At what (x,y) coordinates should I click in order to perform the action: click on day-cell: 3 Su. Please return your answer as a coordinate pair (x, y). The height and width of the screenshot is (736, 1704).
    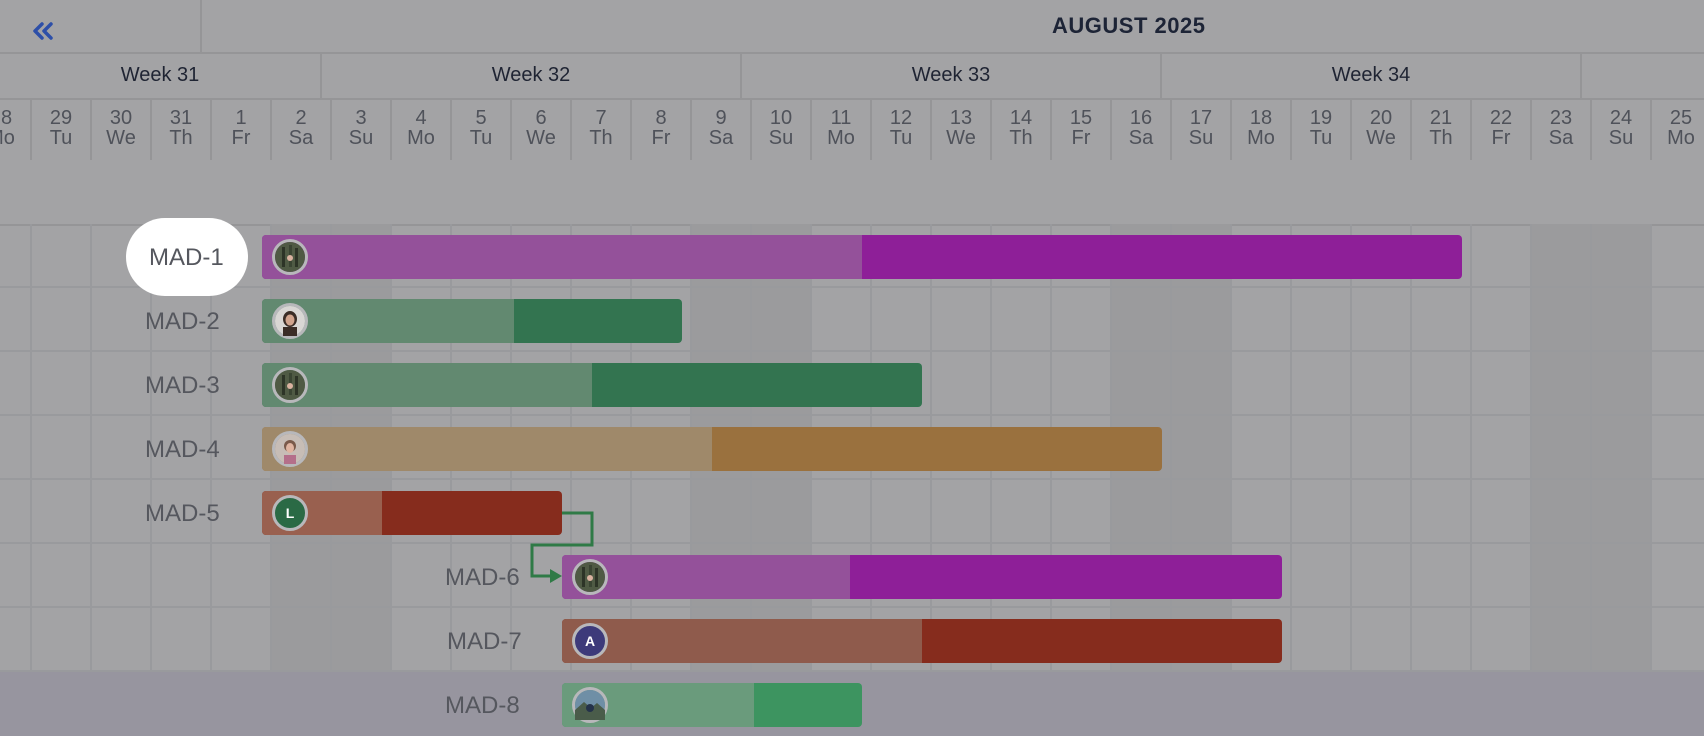
    Looking at the image, I should click on (362, 129).